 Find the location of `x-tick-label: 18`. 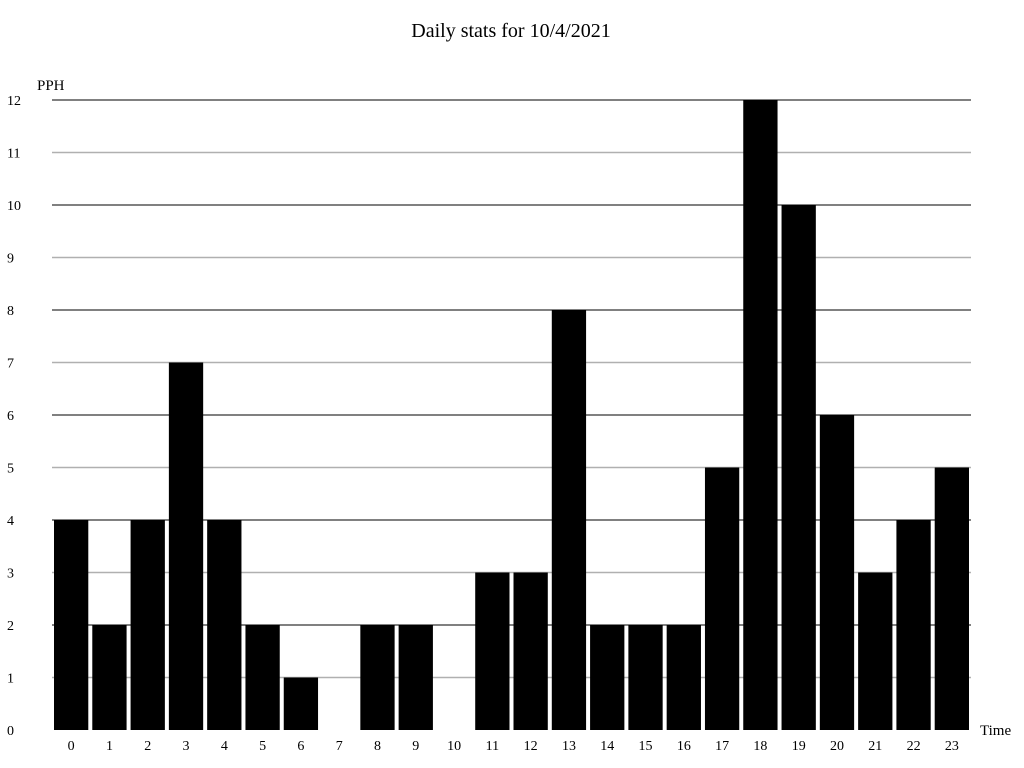

x-tick-label: 18 is located at coordinates (760, 746).